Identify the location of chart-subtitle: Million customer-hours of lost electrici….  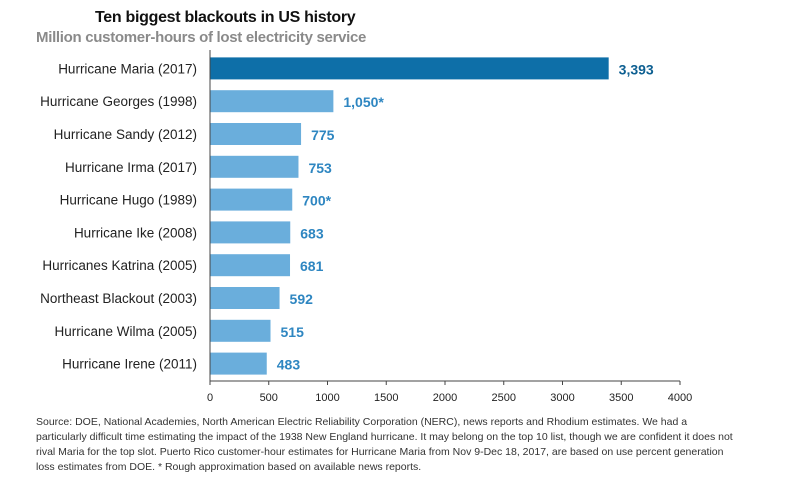
(201, 37).